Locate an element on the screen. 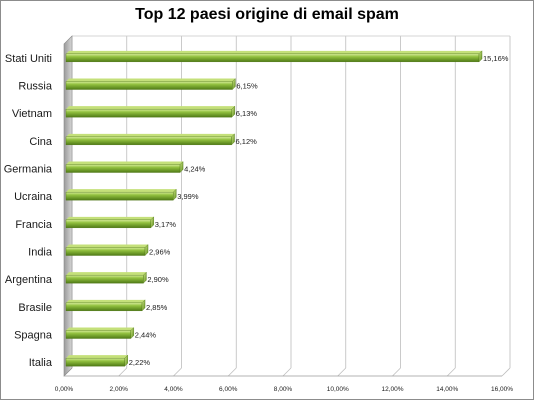  x-tick-label: 6,00% is located at coordinates (228, 389).